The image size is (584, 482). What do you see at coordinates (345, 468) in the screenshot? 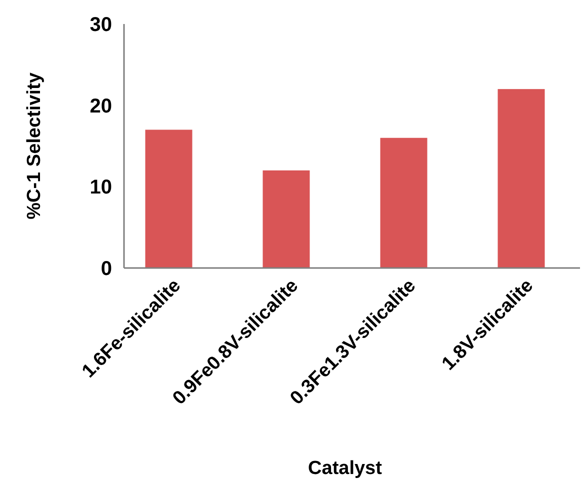
I see `x-axis-title: Catalyst` at bounding box center [345, 468].